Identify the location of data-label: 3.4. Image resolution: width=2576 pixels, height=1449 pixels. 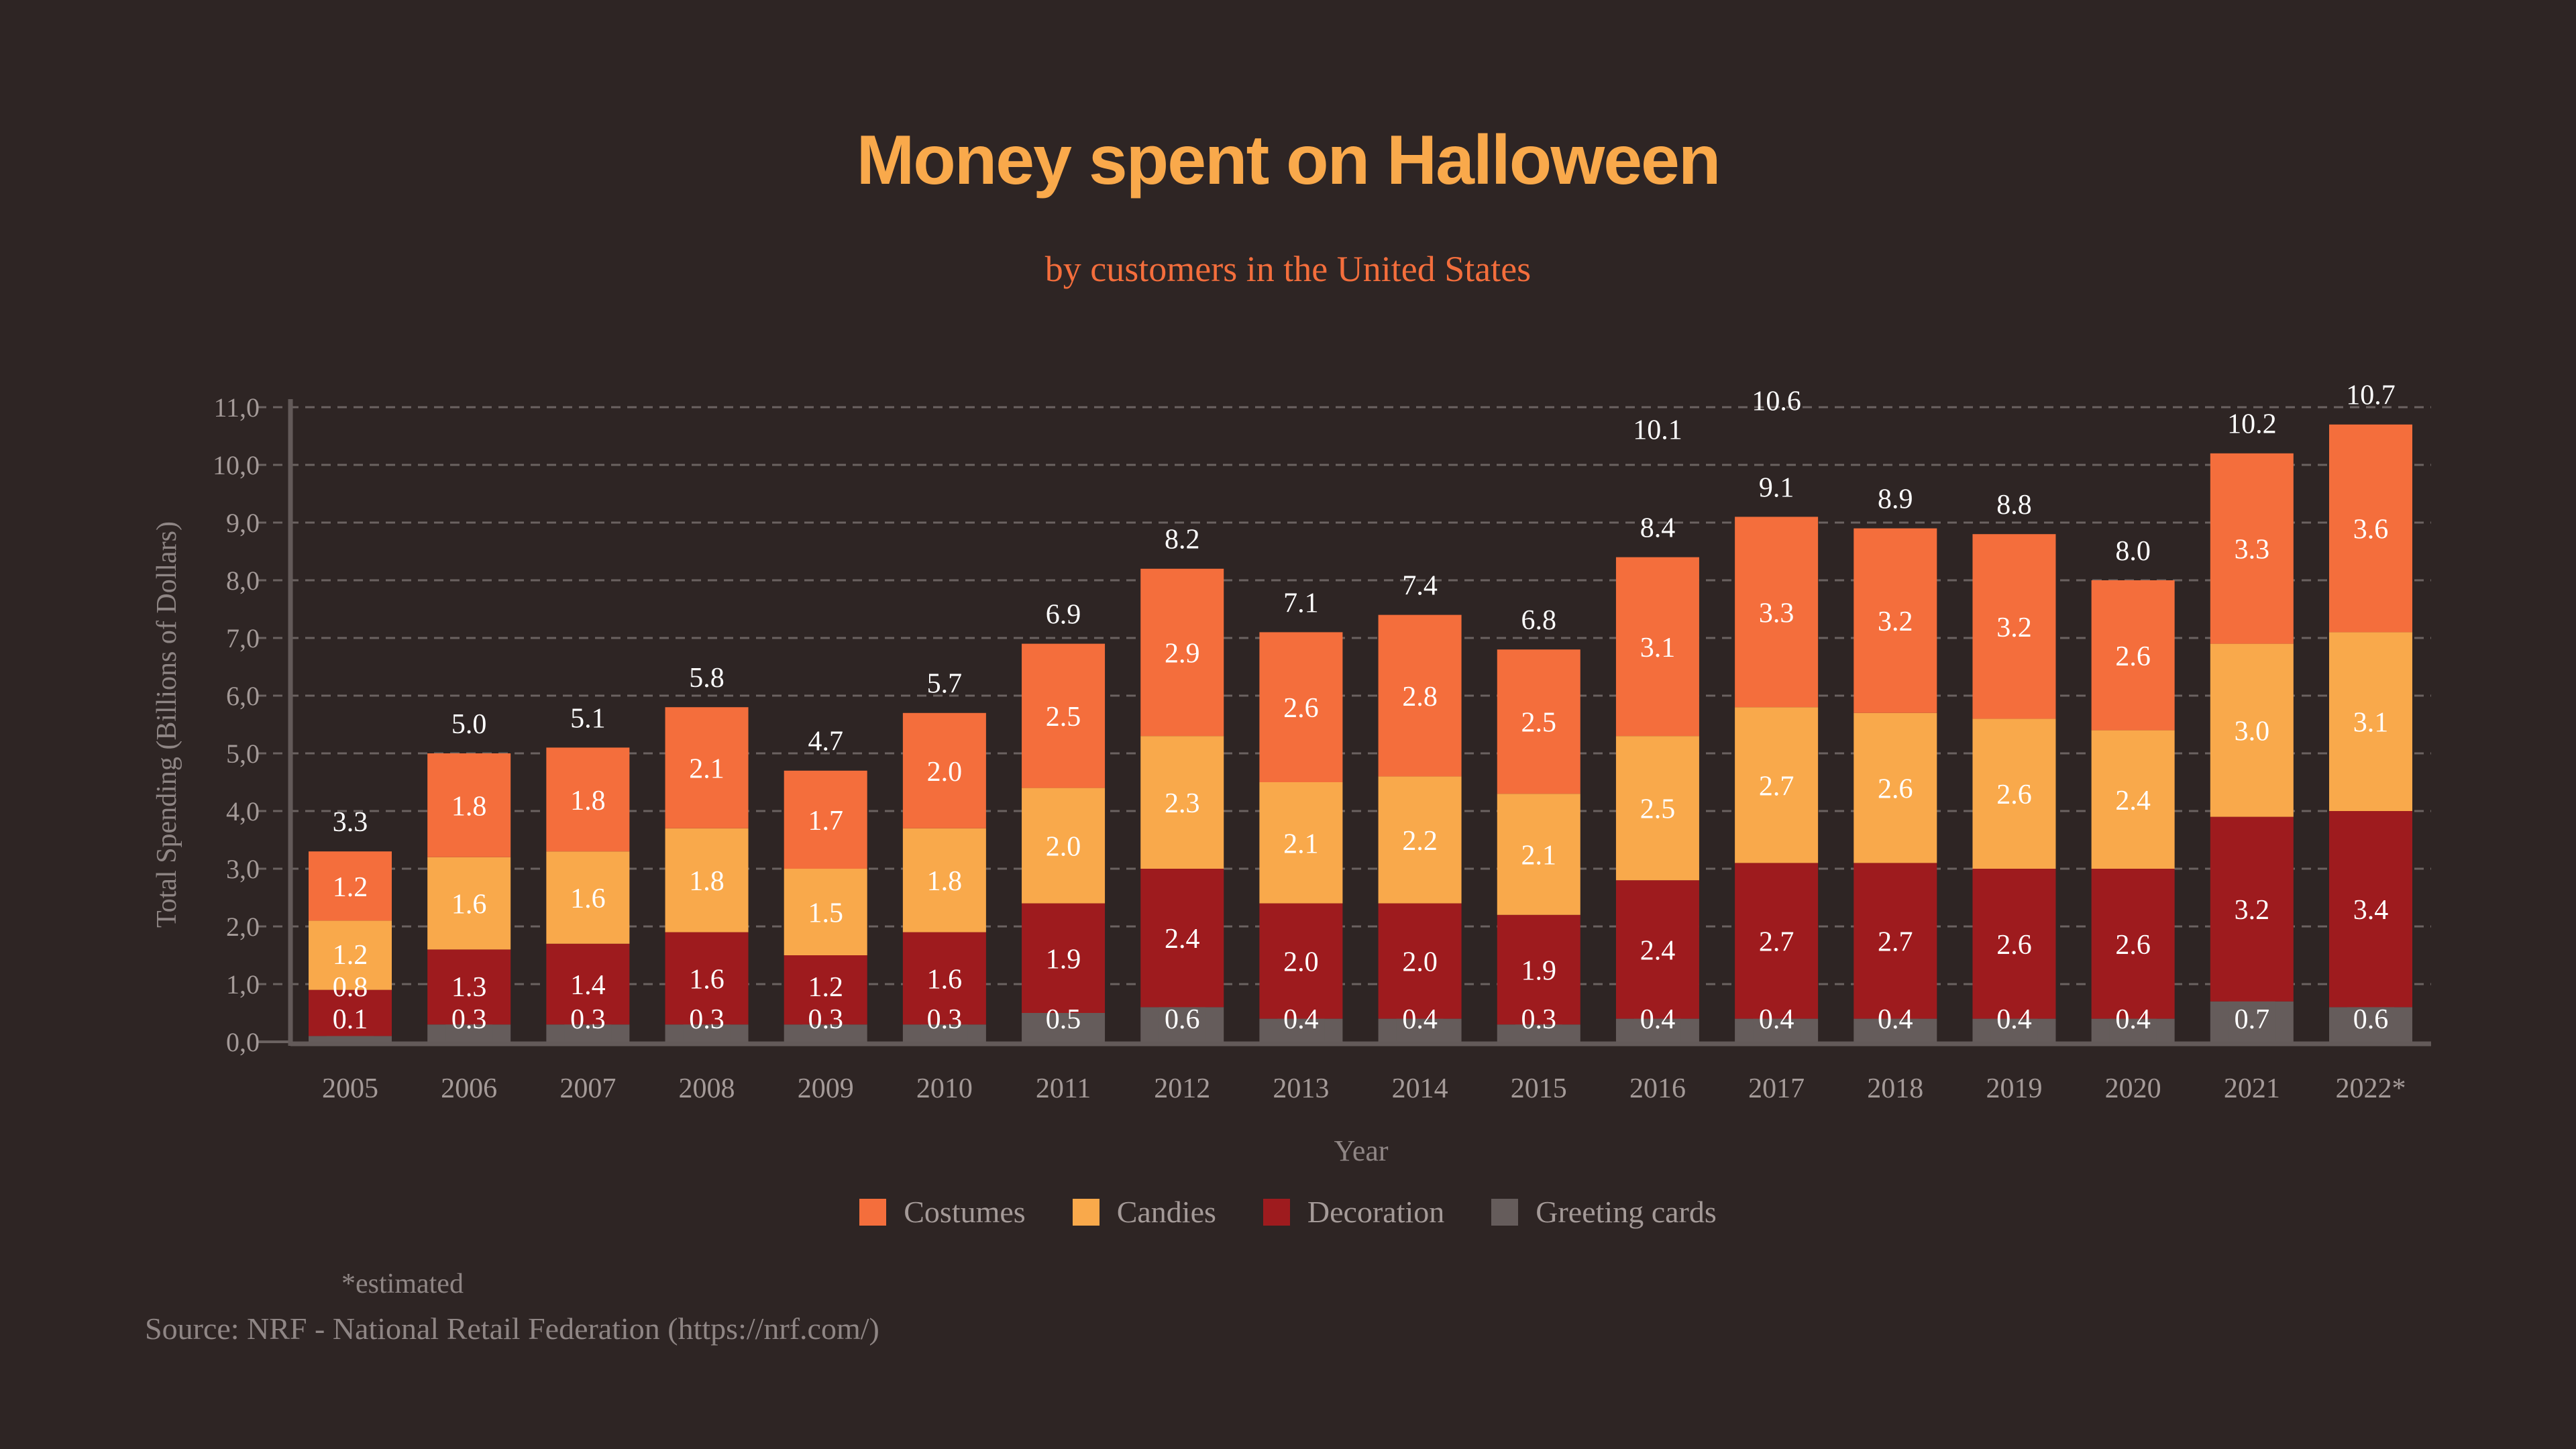
(2371, 910).